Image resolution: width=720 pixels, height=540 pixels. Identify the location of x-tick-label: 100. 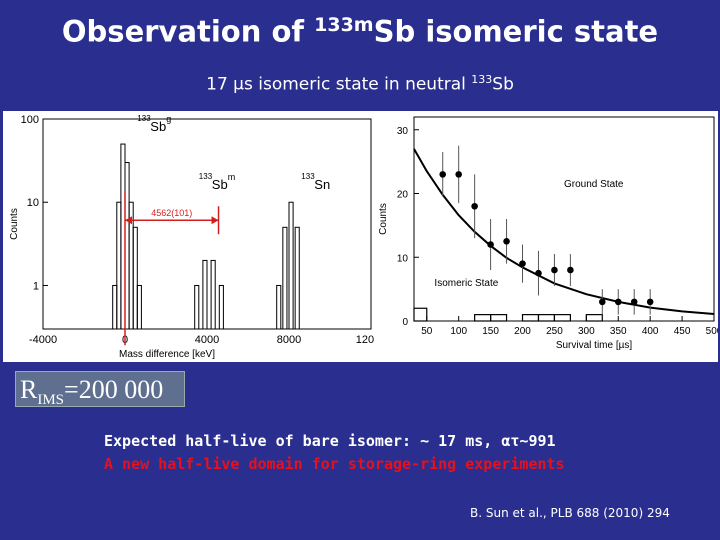
(458, 331).